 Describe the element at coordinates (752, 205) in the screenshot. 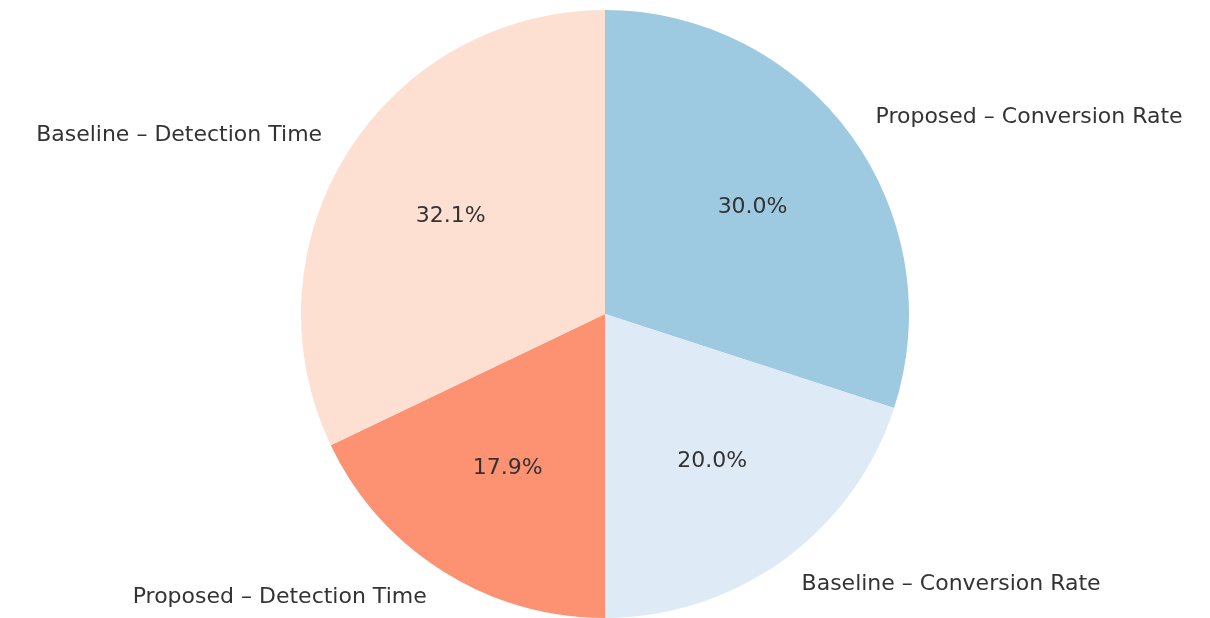

I see `data-label: 30.0%` at that location.